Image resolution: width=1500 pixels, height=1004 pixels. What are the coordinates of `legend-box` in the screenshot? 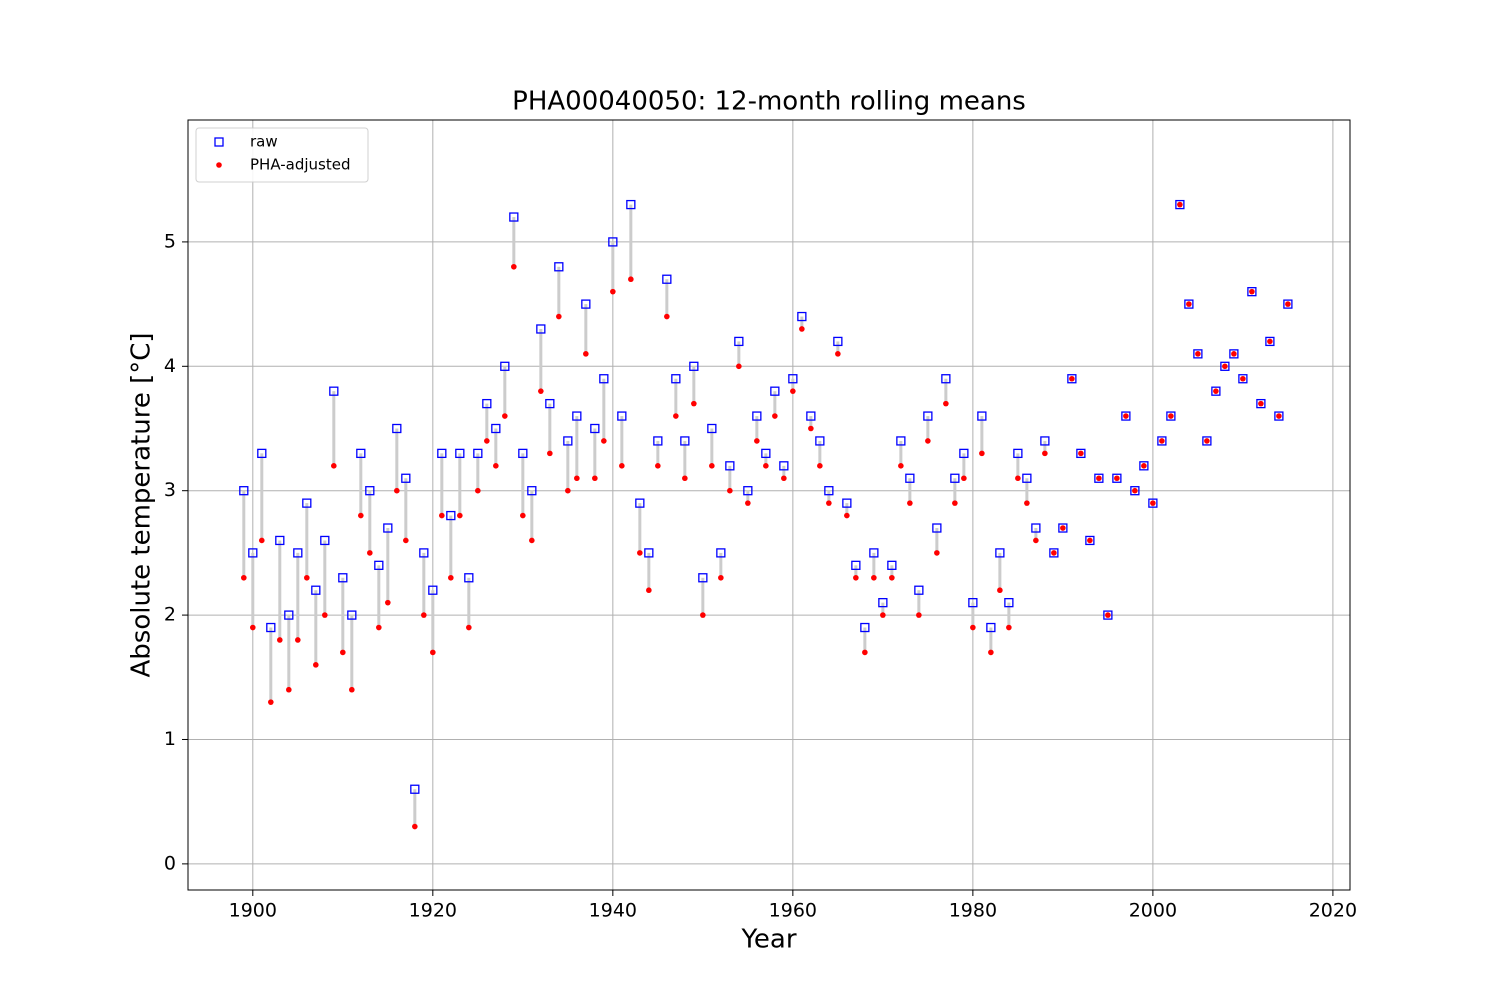 It's located at (282, 155).